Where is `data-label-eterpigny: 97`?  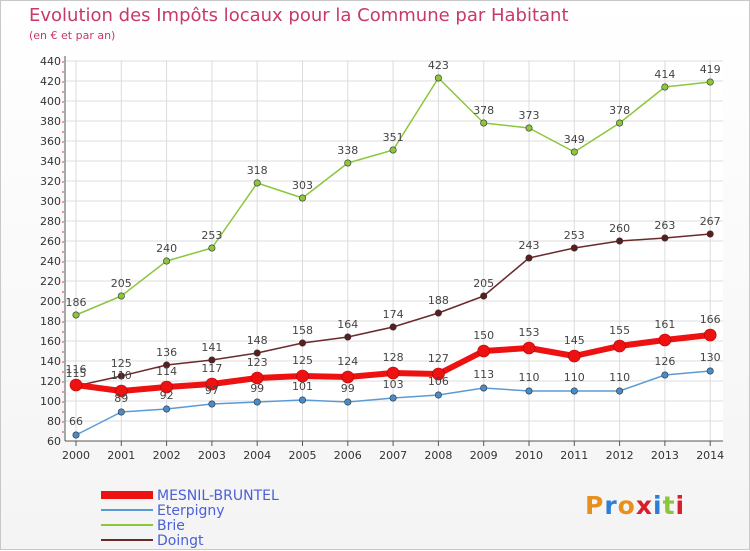
data-label-eterpigny: 97 is located at coordinates (212, 390).